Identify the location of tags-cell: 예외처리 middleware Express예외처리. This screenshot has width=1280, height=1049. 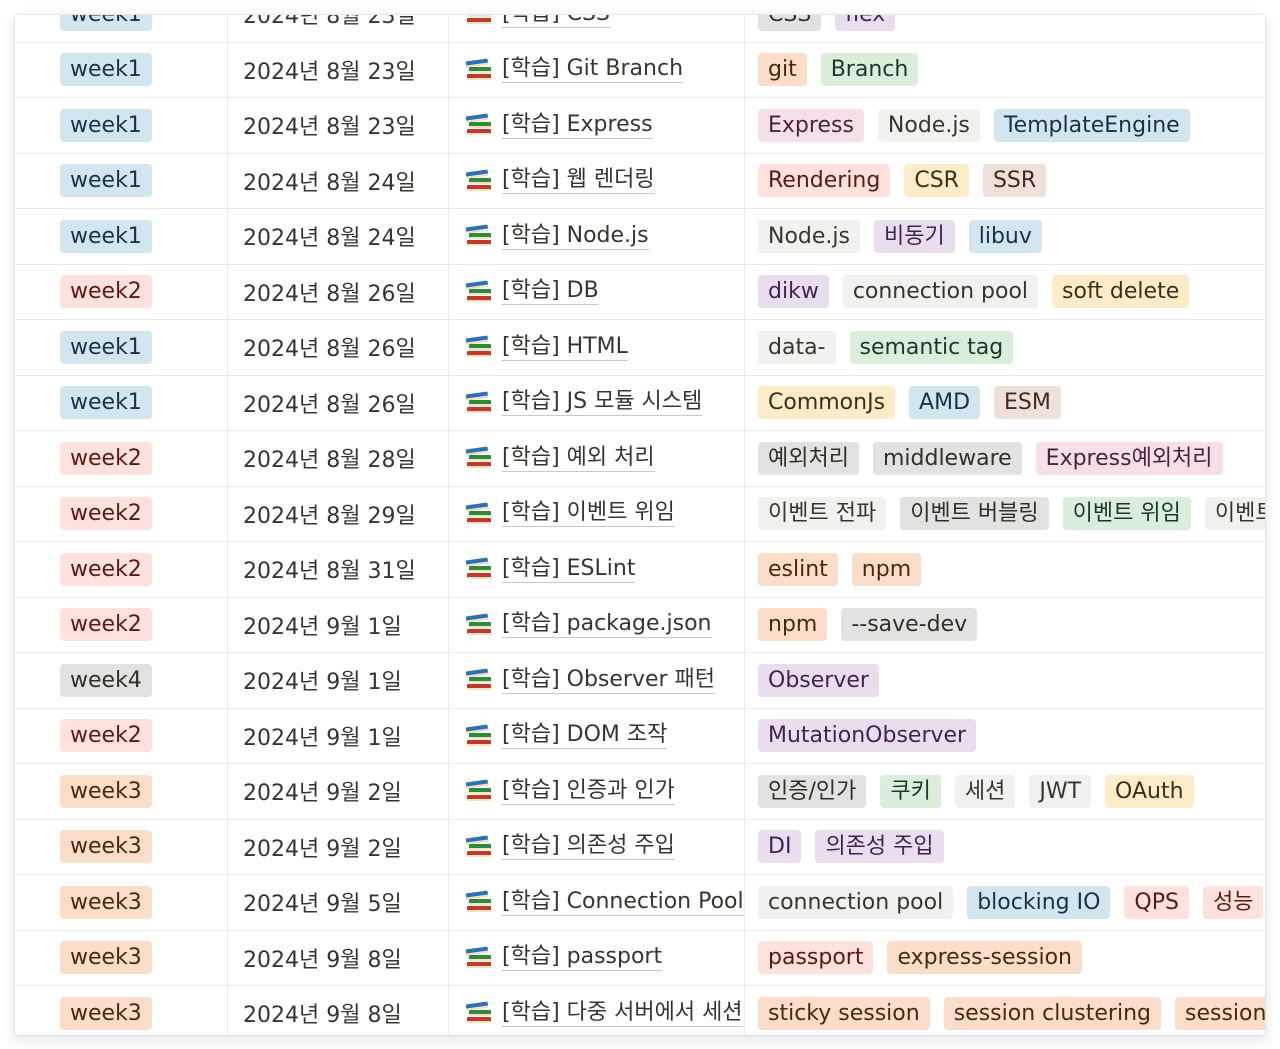
(1005, 458).